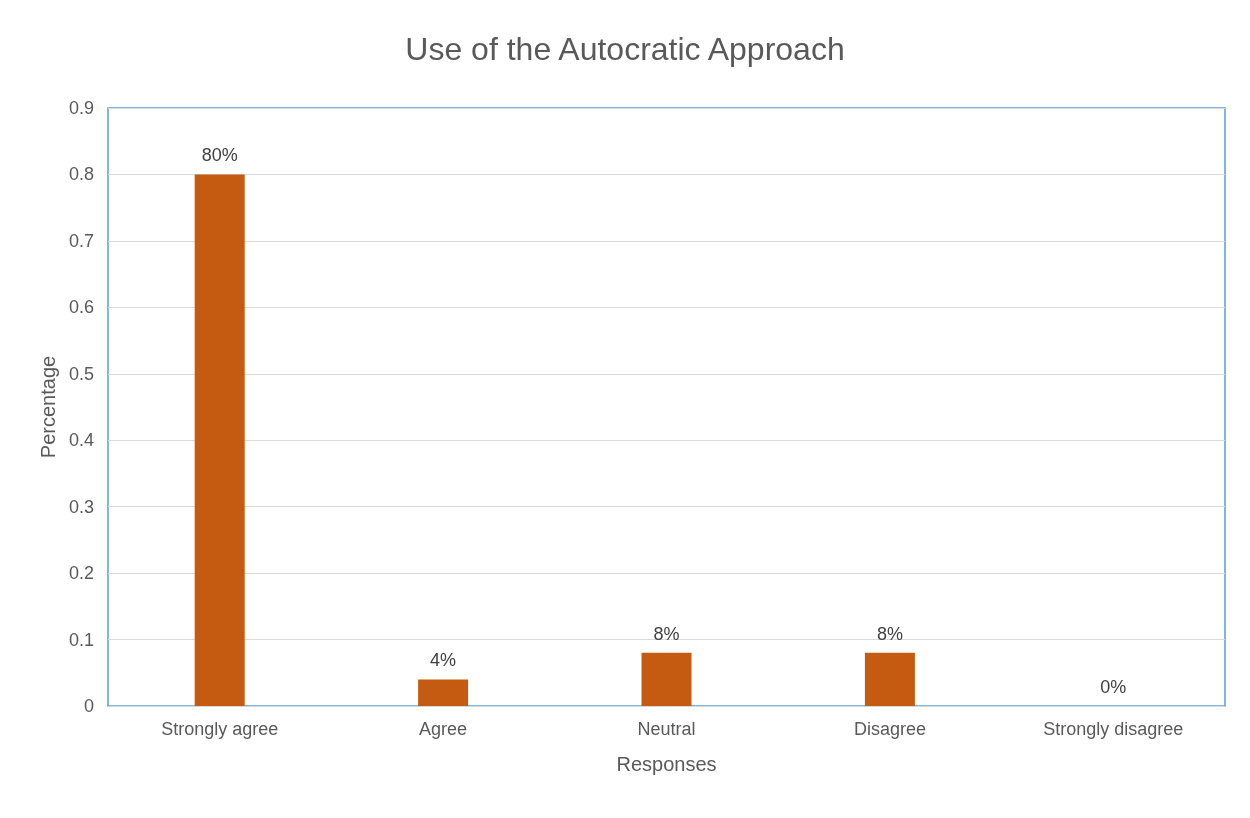  What do you see at coordinates (889, 729) in the screenshot?
I see `x-tick-label: Disagree` at bounding box center [889, 729].